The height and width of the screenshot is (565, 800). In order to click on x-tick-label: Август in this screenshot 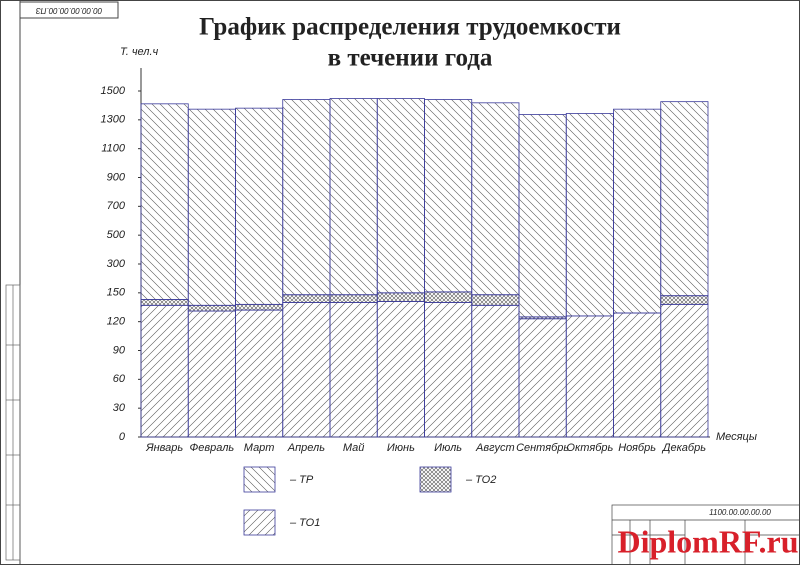, I will do `click(495, 448)`.